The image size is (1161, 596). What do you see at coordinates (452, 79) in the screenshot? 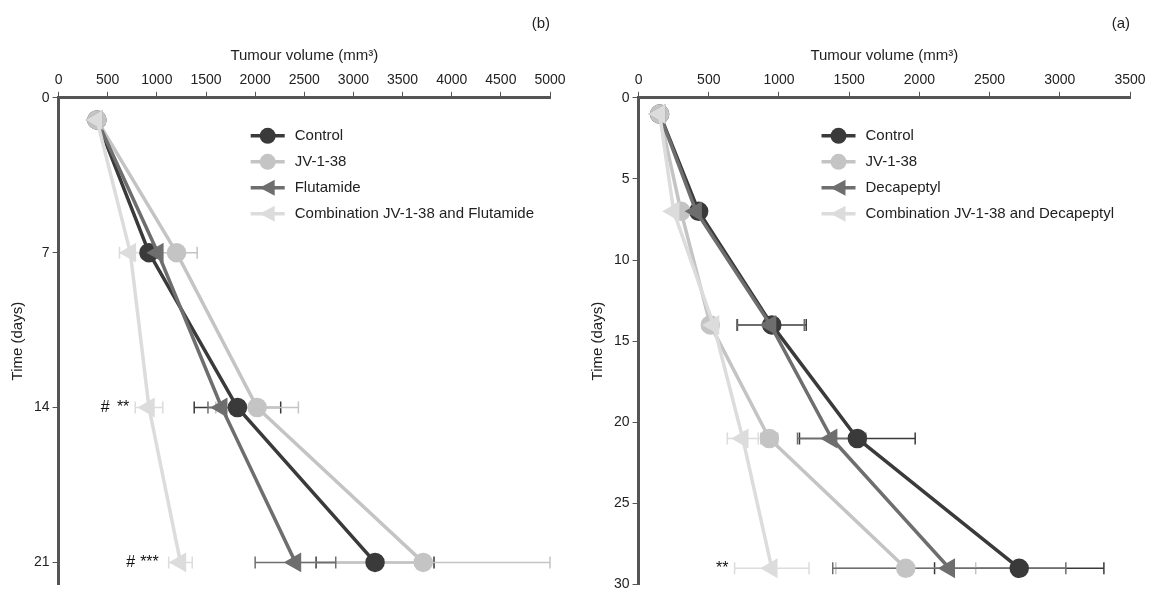
I see `x-tick-label: 4000` at bounding box center [452, 79].